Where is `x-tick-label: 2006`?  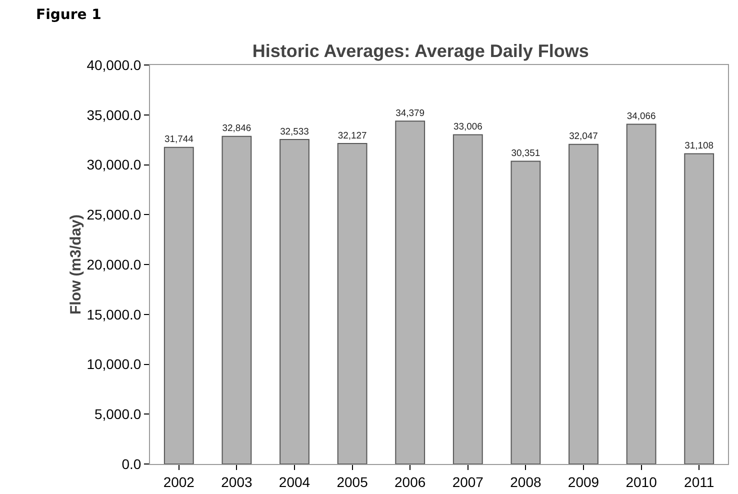
x-tick-label: 2006 is located at coordinates (410, 482).